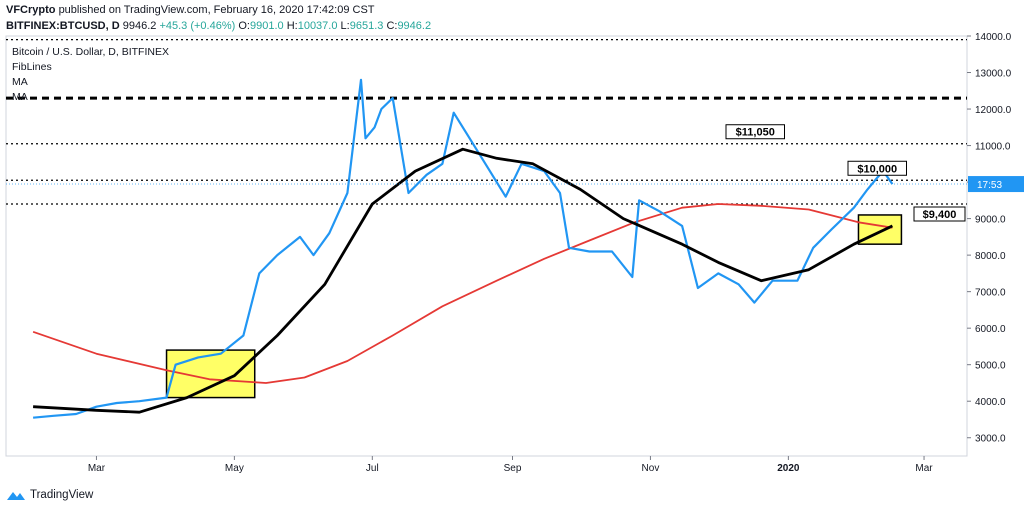 This screenshot has width=1024, height=512. Describe the element at coordinates (372, 468) in the screenshot. I see `x-tick-label: Jul` at that location.